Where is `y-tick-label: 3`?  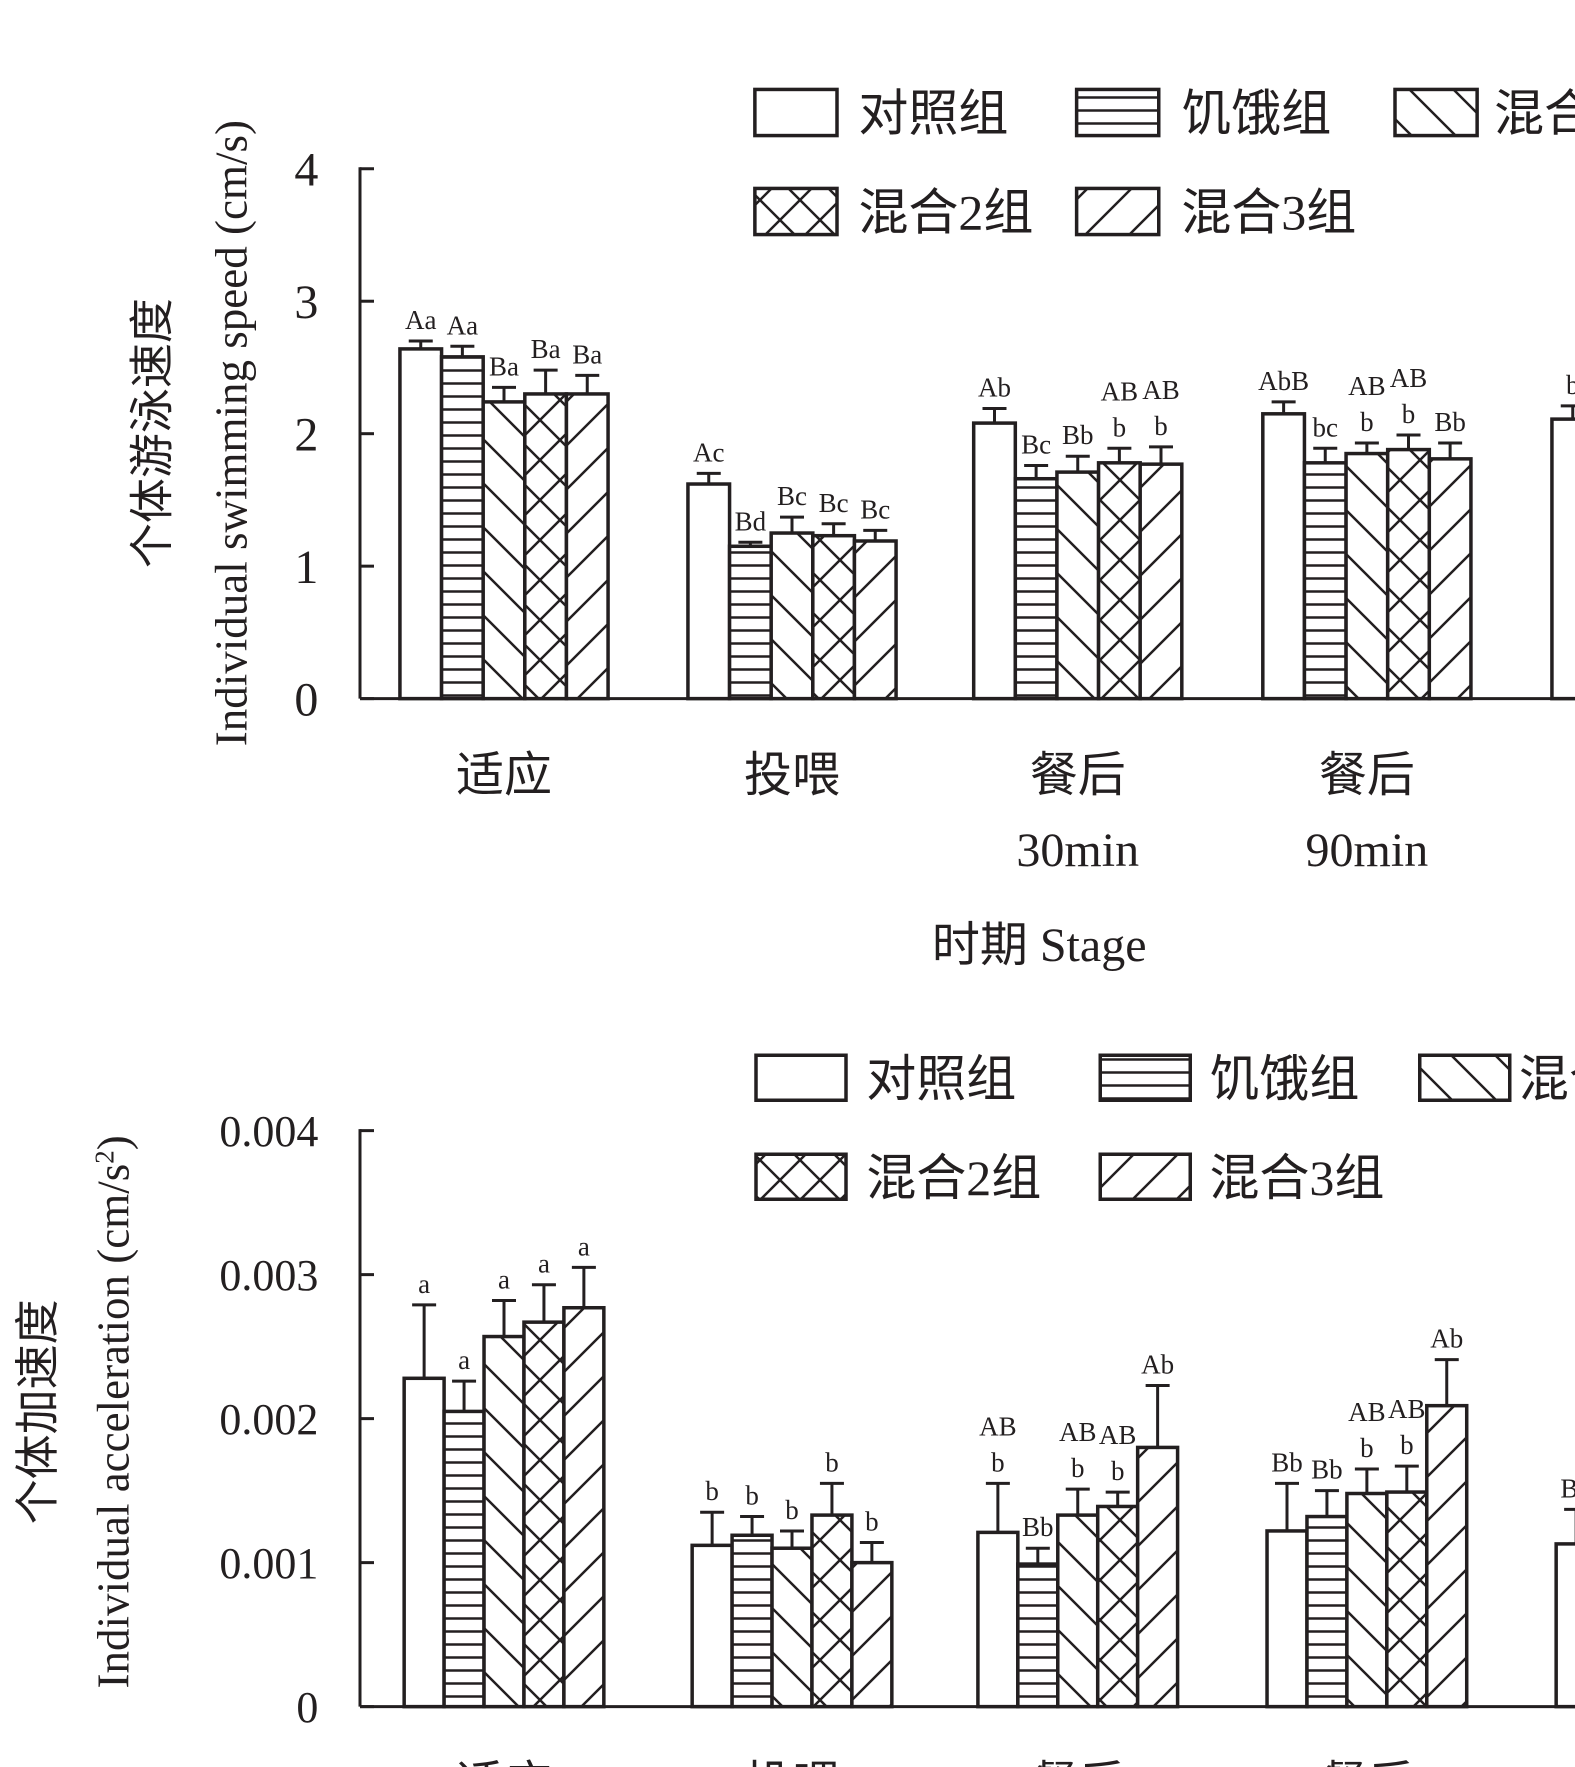
y-tick-label: 3 is located at coordinates (306, 302).